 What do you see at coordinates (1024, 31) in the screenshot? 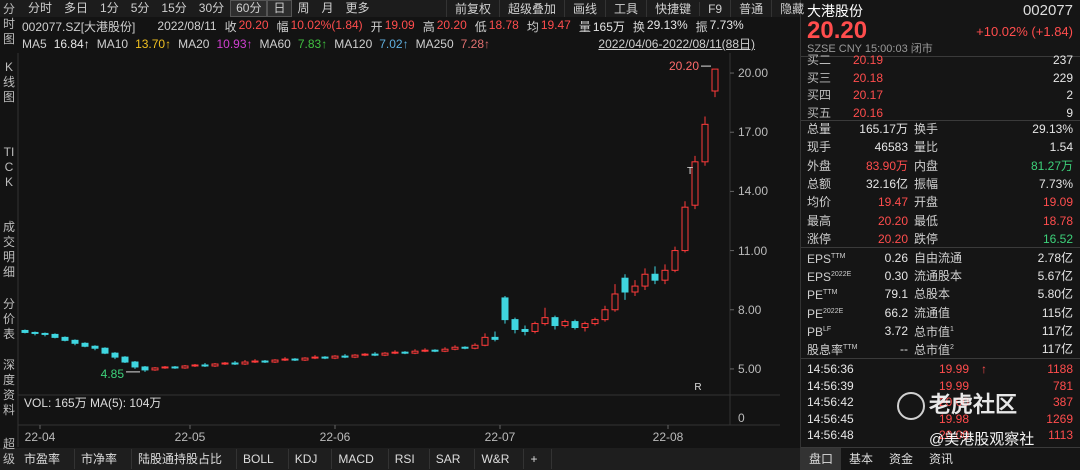
I see `price-change: +10.02% (+1.84)` at bounding box center [1024, 31].